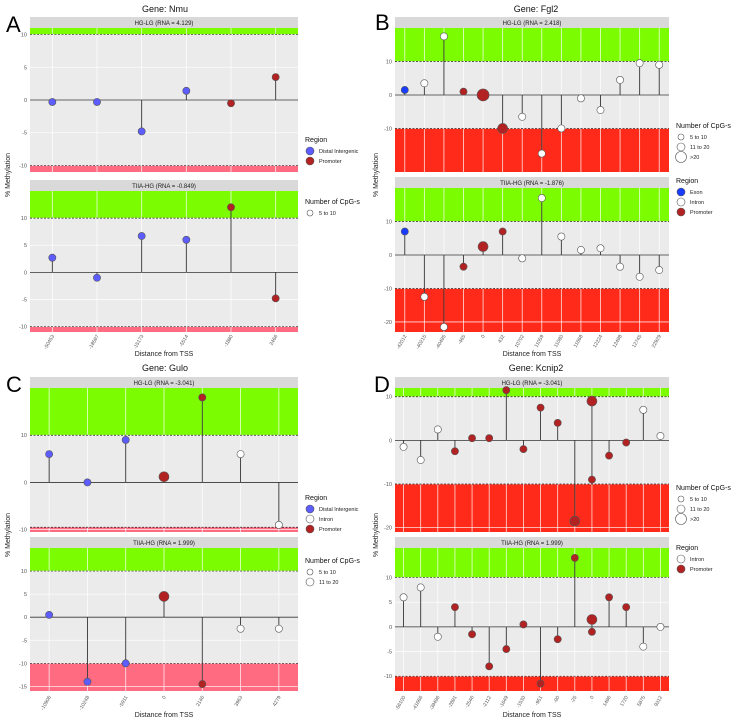 The image size is (742, 724). What do you see at coordinates (697, 560) in the screenshot?
I see `legend-label: Intron` at bounding box center [697, 560].